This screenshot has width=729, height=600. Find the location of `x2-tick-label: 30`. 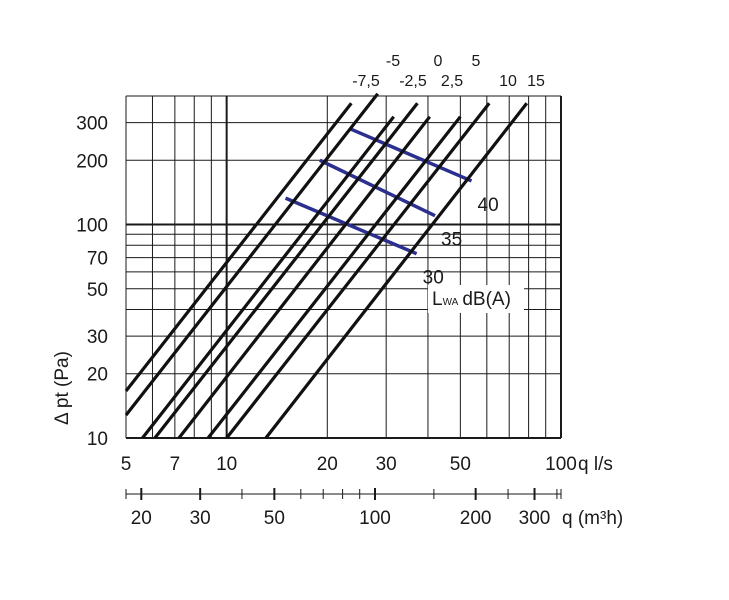

x2-tick-label: 30 is located at coordinates (200, 518).